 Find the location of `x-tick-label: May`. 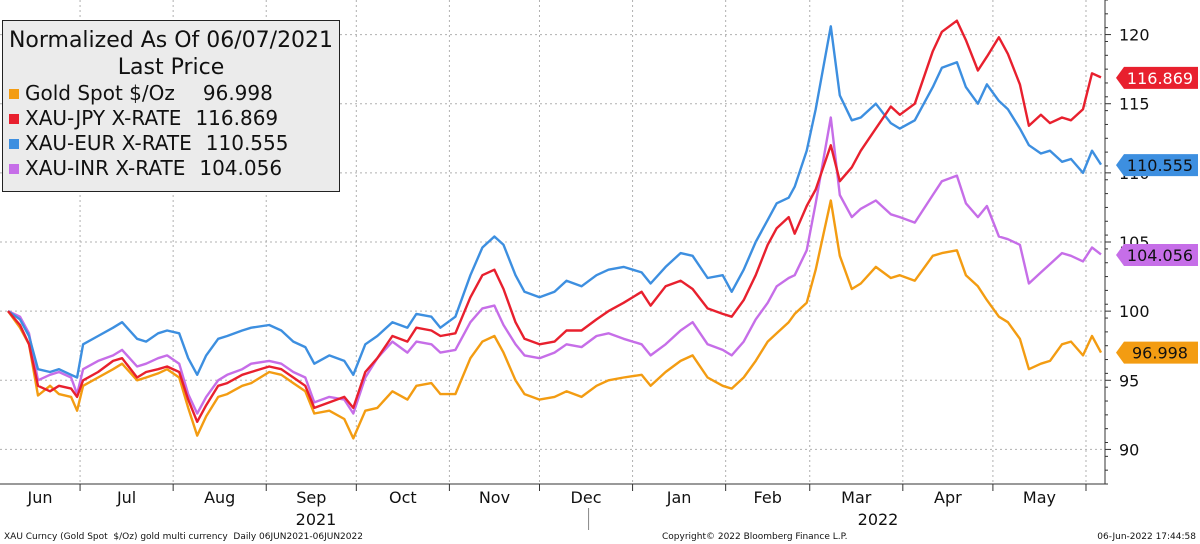

x-tick-label: May is located at coordinates (1039, 497).